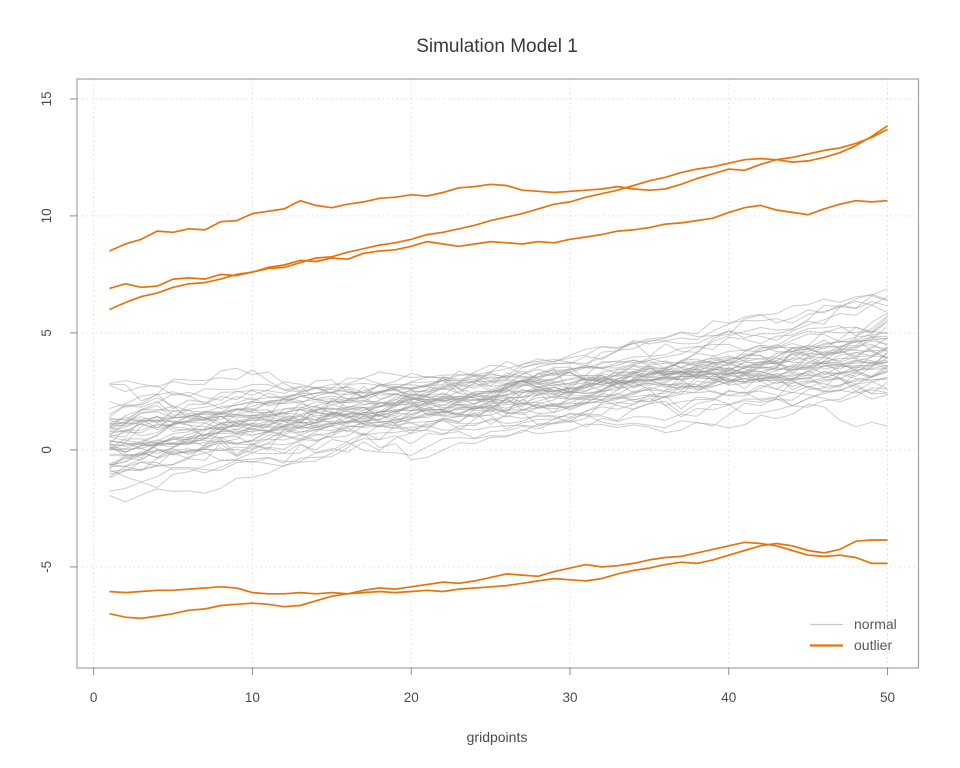 The width and height of the screenshot is (960, 768). Describe the element at coordinates (498, 567) in the screenshot. I see `outlier_bottom_1-curve` at that location.